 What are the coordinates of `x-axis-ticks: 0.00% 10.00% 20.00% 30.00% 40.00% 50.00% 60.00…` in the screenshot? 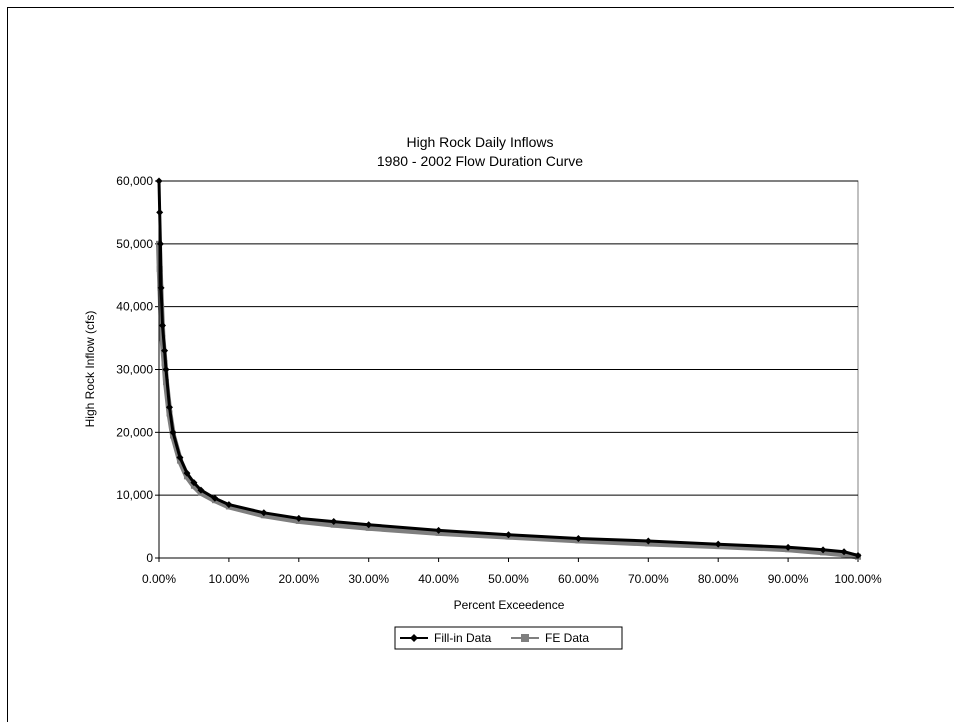 It's located at (512, 572).